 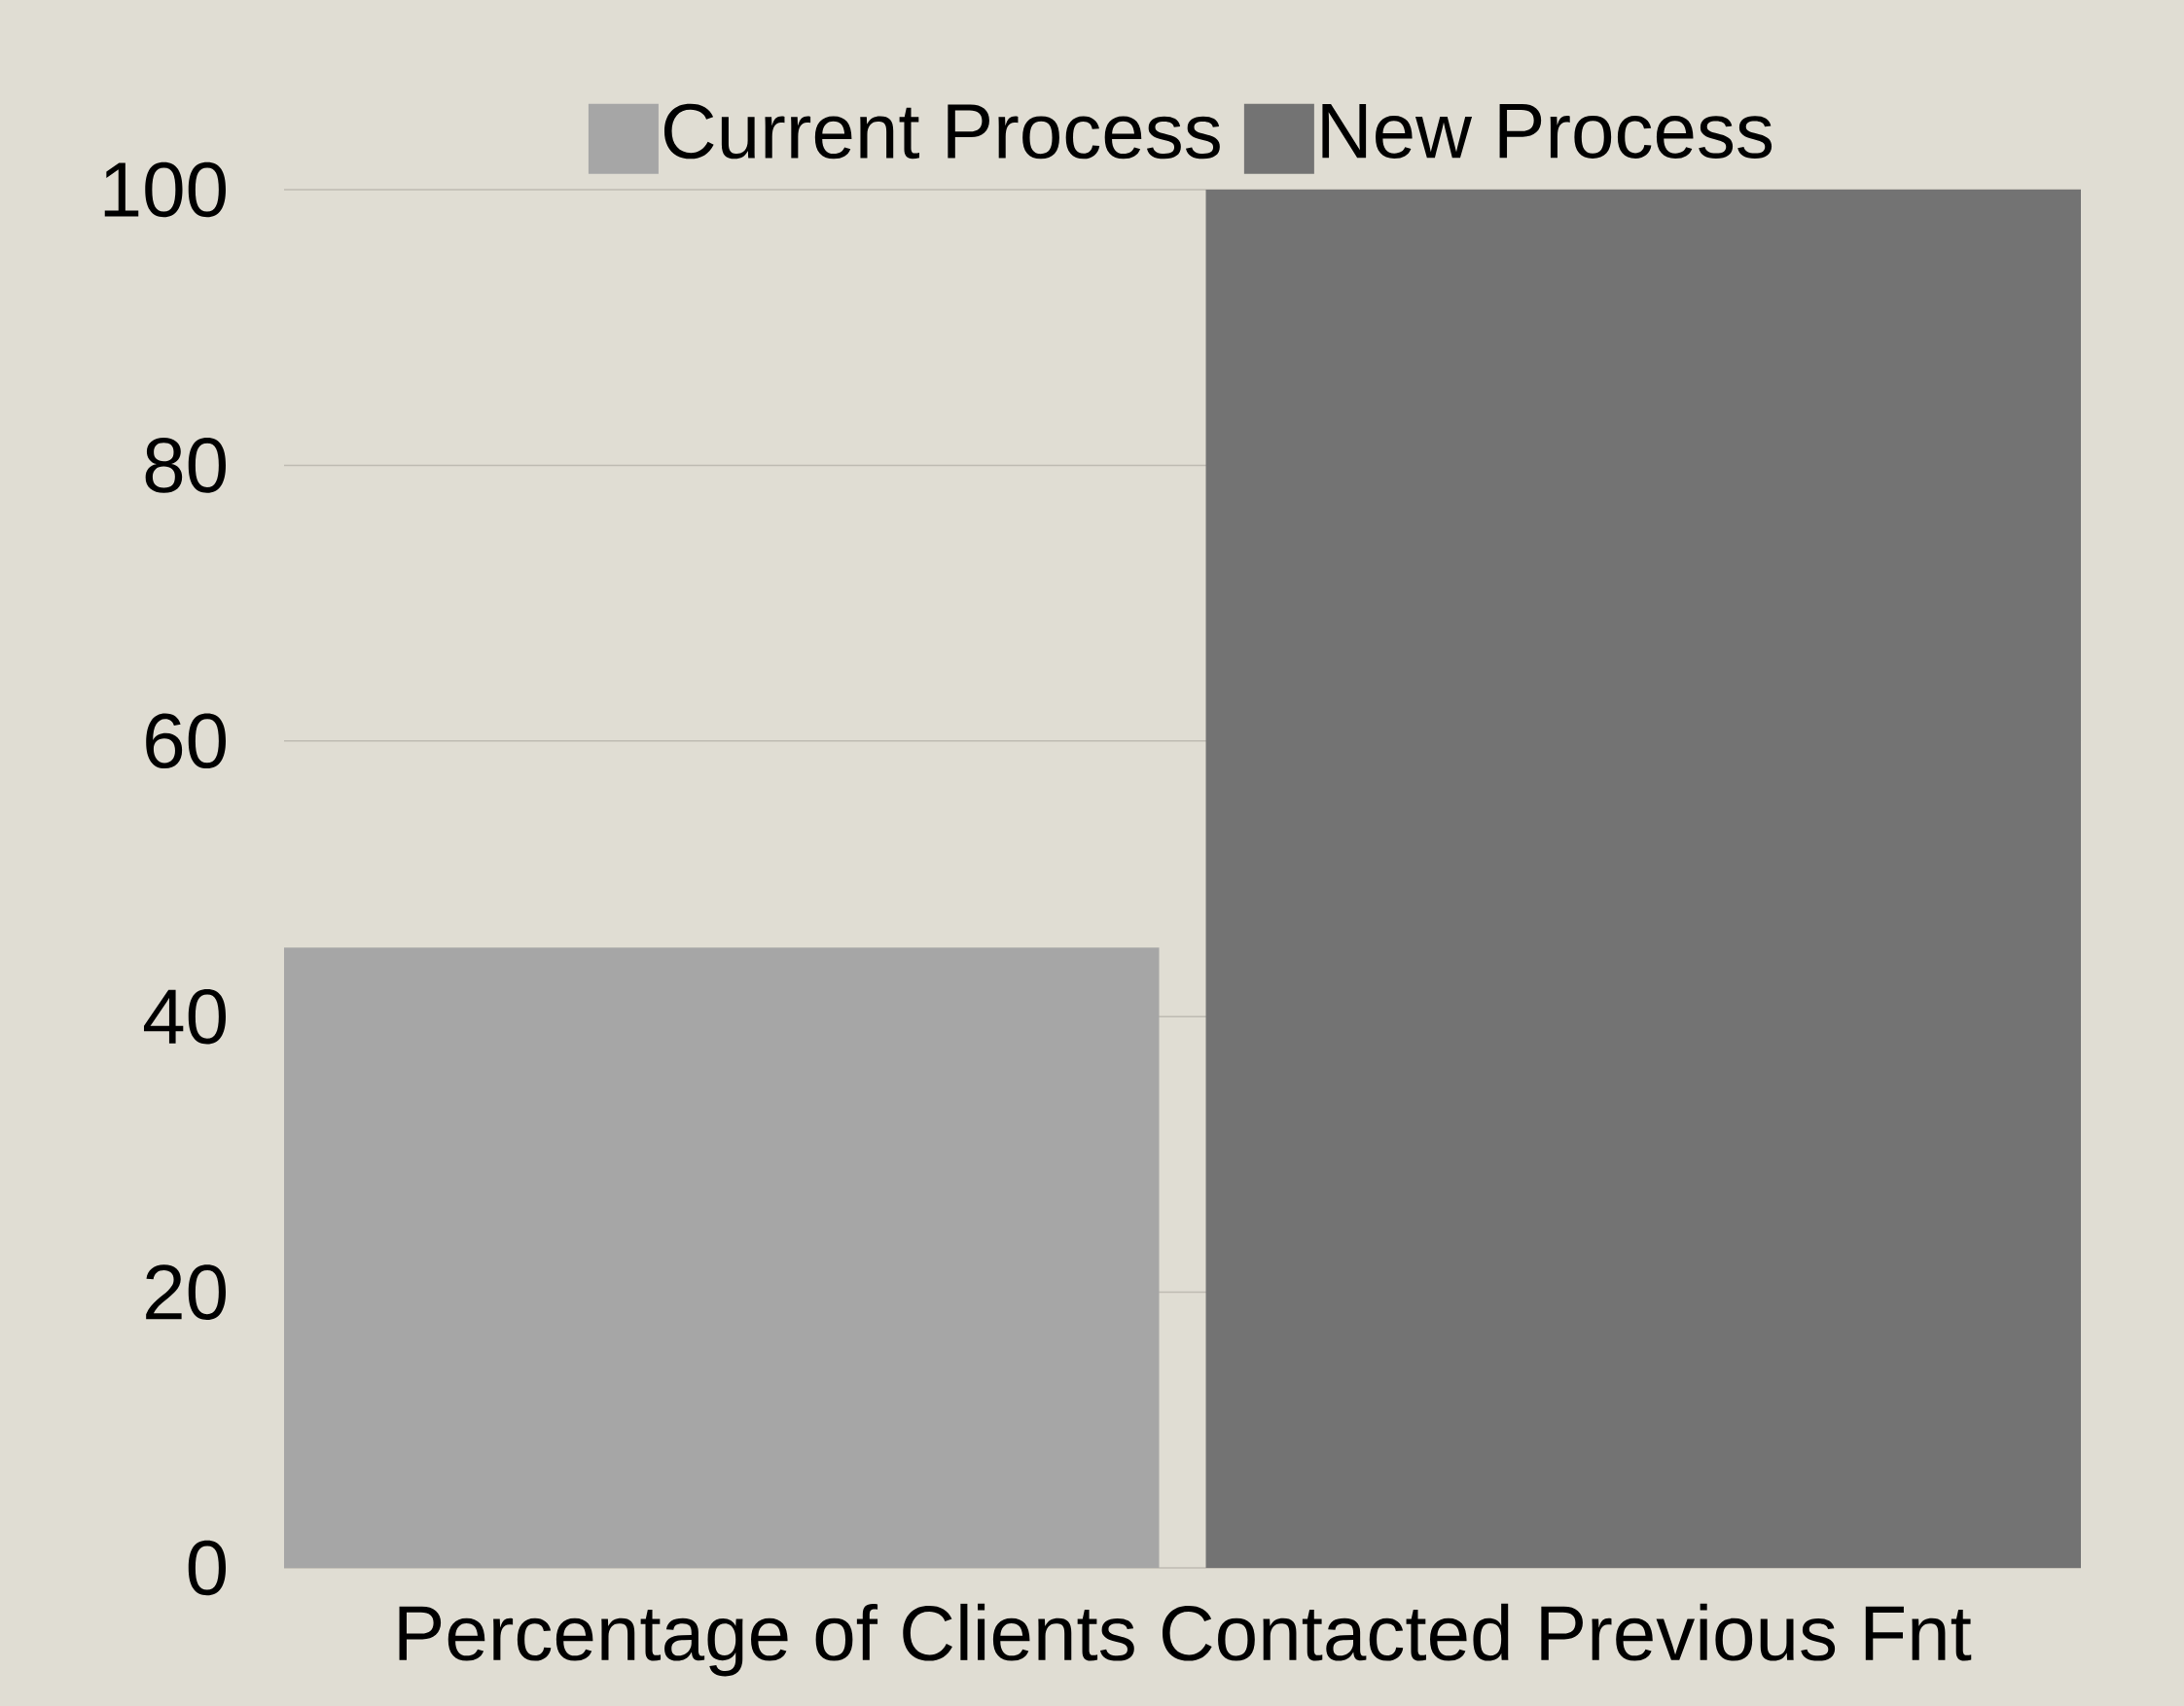 What do you see at coordinates (186, 741) in the screenshot?
I see `y-tick-label: 60` at bounding box center [186, 741].